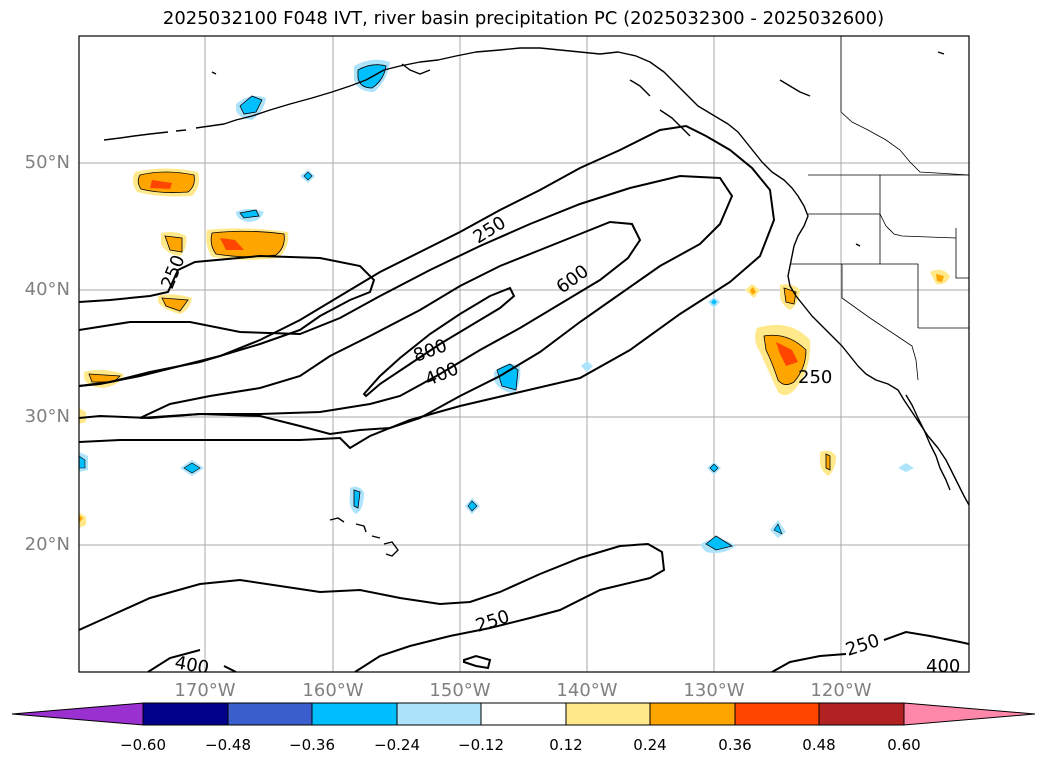 The height and width of the screenshot is (765, 1047). Describe the element at coordinates (442, 374) in the screenshot. I see `contour-label-400-core: 400` at that location.